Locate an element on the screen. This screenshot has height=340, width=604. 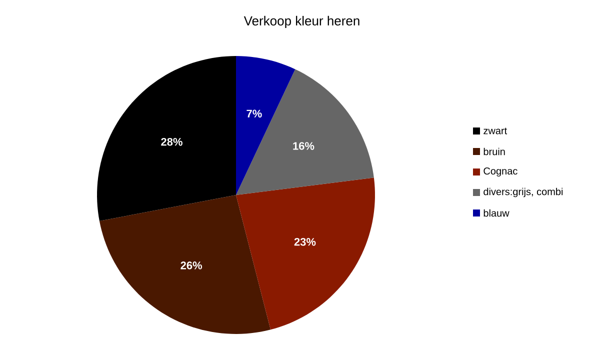
legend-label: zwart is located at coordinates (496, 131).